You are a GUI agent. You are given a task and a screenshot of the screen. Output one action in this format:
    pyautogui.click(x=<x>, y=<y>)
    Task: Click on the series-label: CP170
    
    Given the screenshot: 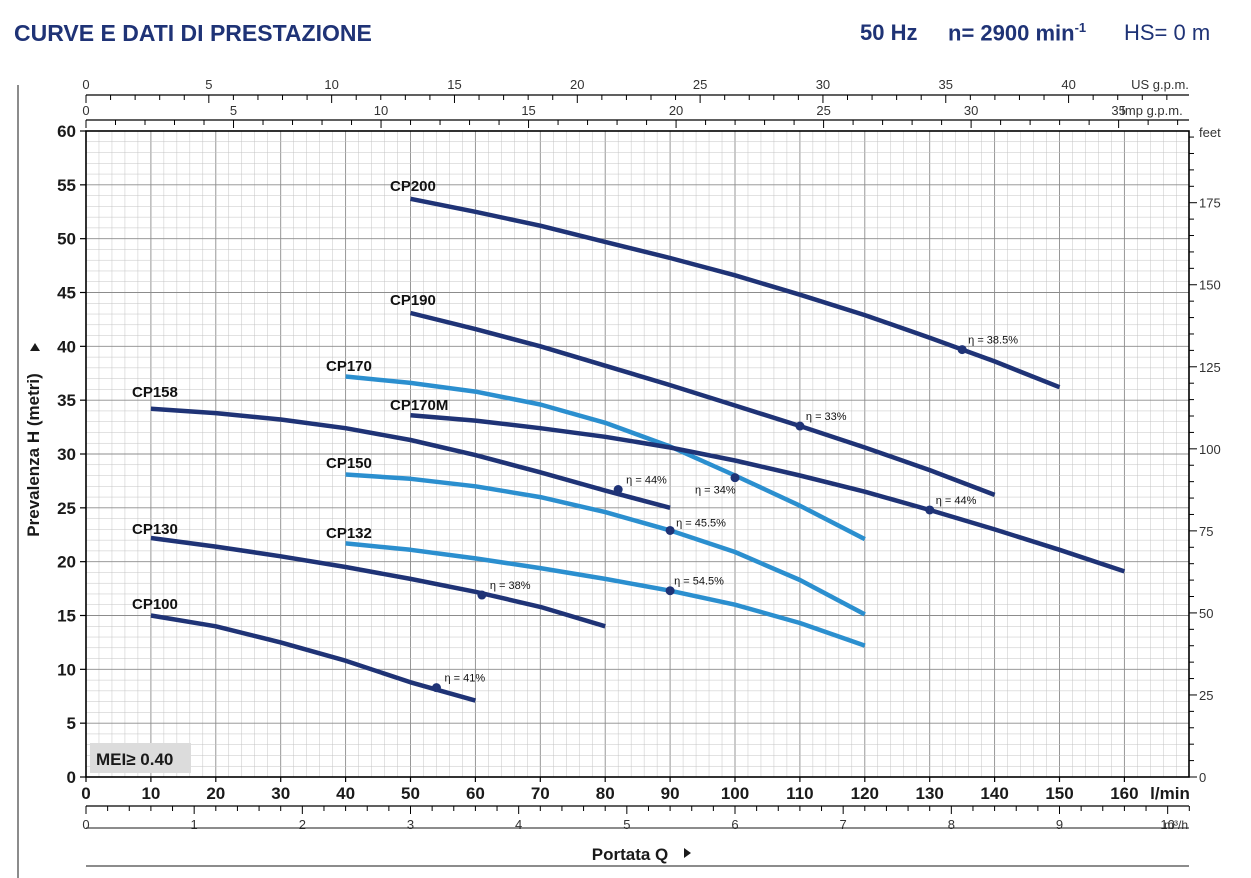 What is the action you would take?
    pyautogui.click(x=349, y=366)
    